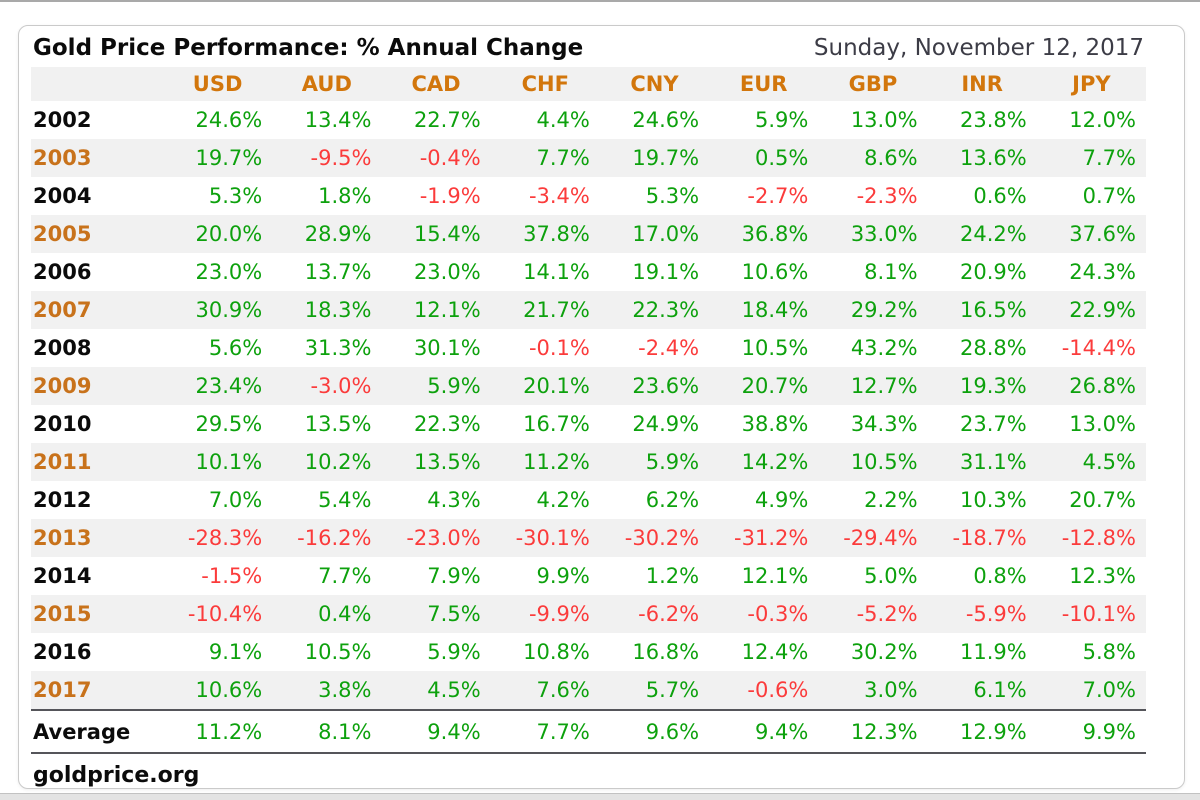  Describe the element at coordinates (993, 731) in the screenshot. I see `value-cell: 12.9%` at that location.